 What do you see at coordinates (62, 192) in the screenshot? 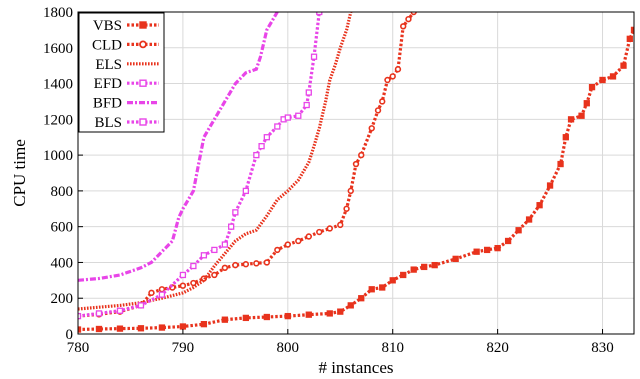
I see `y-tick-label: 800` at bounding box center [62, 192].